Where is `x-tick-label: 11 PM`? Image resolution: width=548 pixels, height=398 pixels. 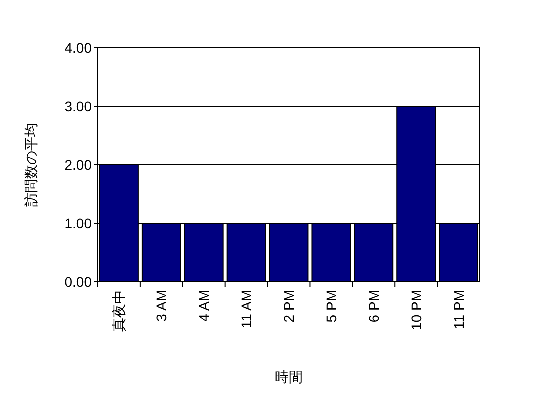 x-tick-label: 11 PM is located at coordinates (458, 310).